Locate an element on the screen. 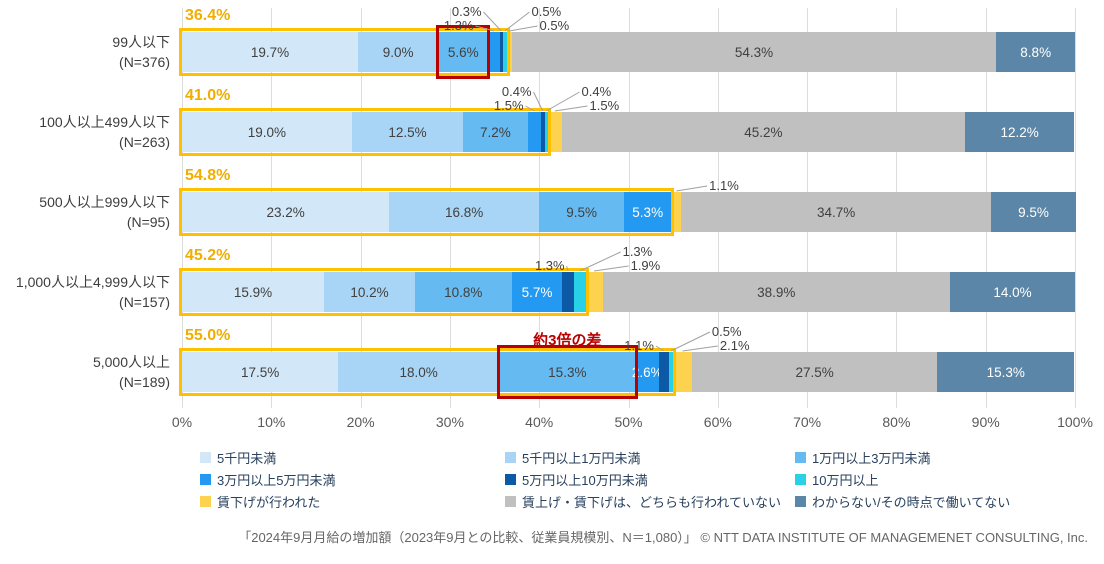 The width and height of the screenshot is (1104, 564). category-name: 500人以上999人以下 is located at coordinates (104, 202).